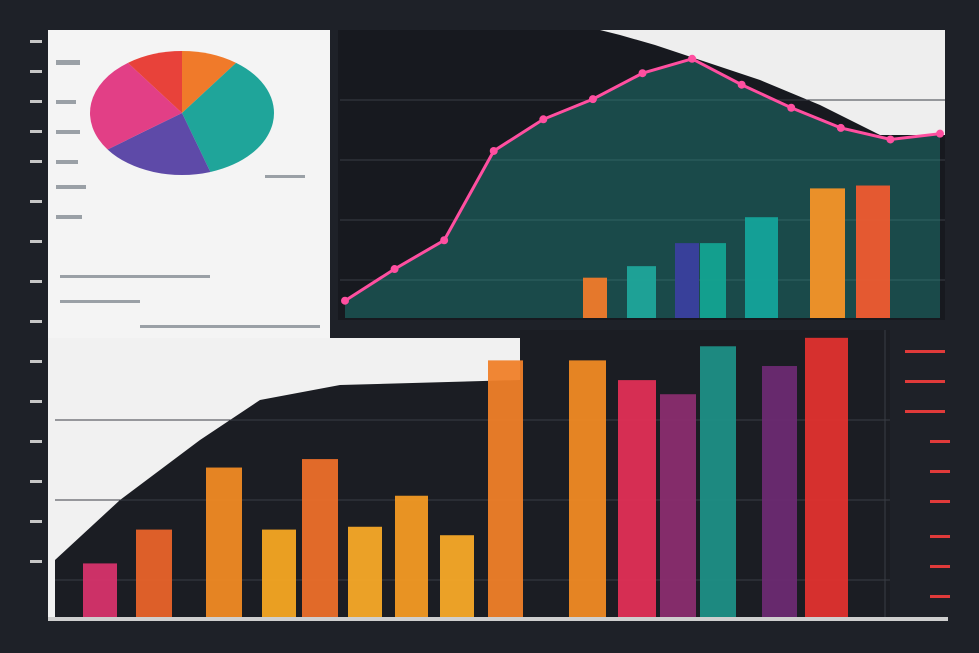  I want to click on left-ticks, so click(36, 301).